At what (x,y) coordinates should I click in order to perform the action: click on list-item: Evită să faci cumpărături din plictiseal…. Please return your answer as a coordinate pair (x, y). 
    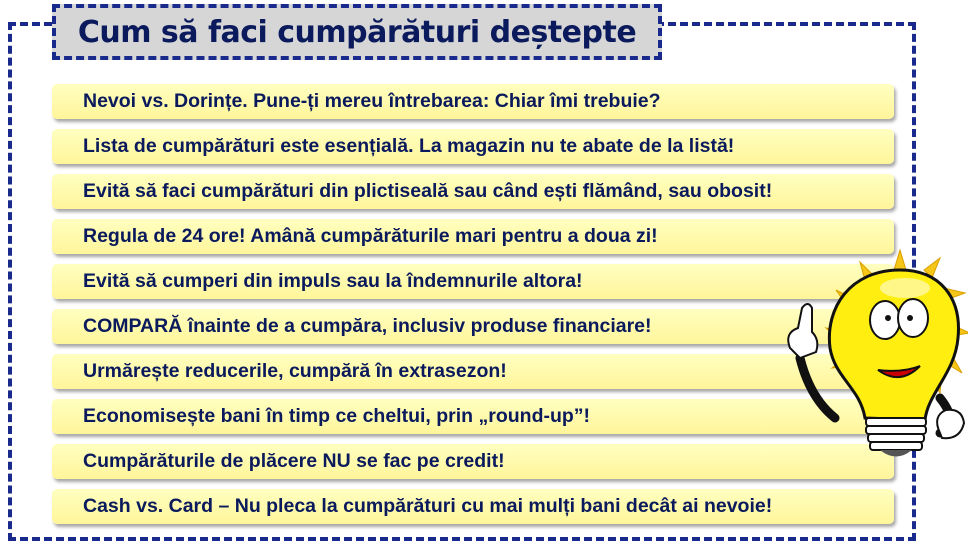
    Looking at the image, I should click on (473, 191).